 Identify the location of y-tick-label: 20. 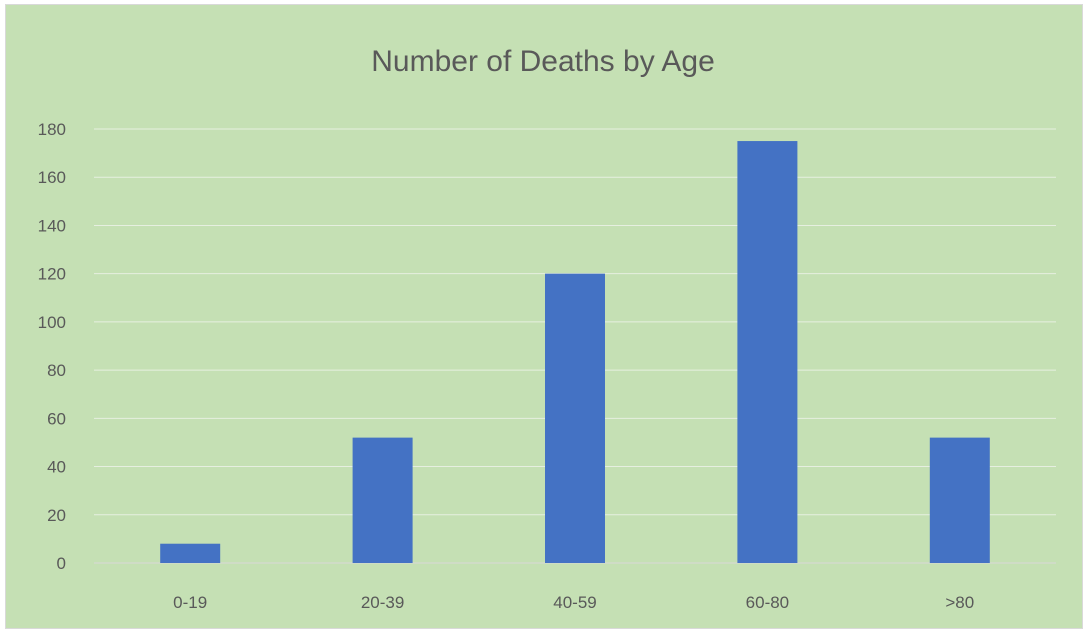
(56, 515).